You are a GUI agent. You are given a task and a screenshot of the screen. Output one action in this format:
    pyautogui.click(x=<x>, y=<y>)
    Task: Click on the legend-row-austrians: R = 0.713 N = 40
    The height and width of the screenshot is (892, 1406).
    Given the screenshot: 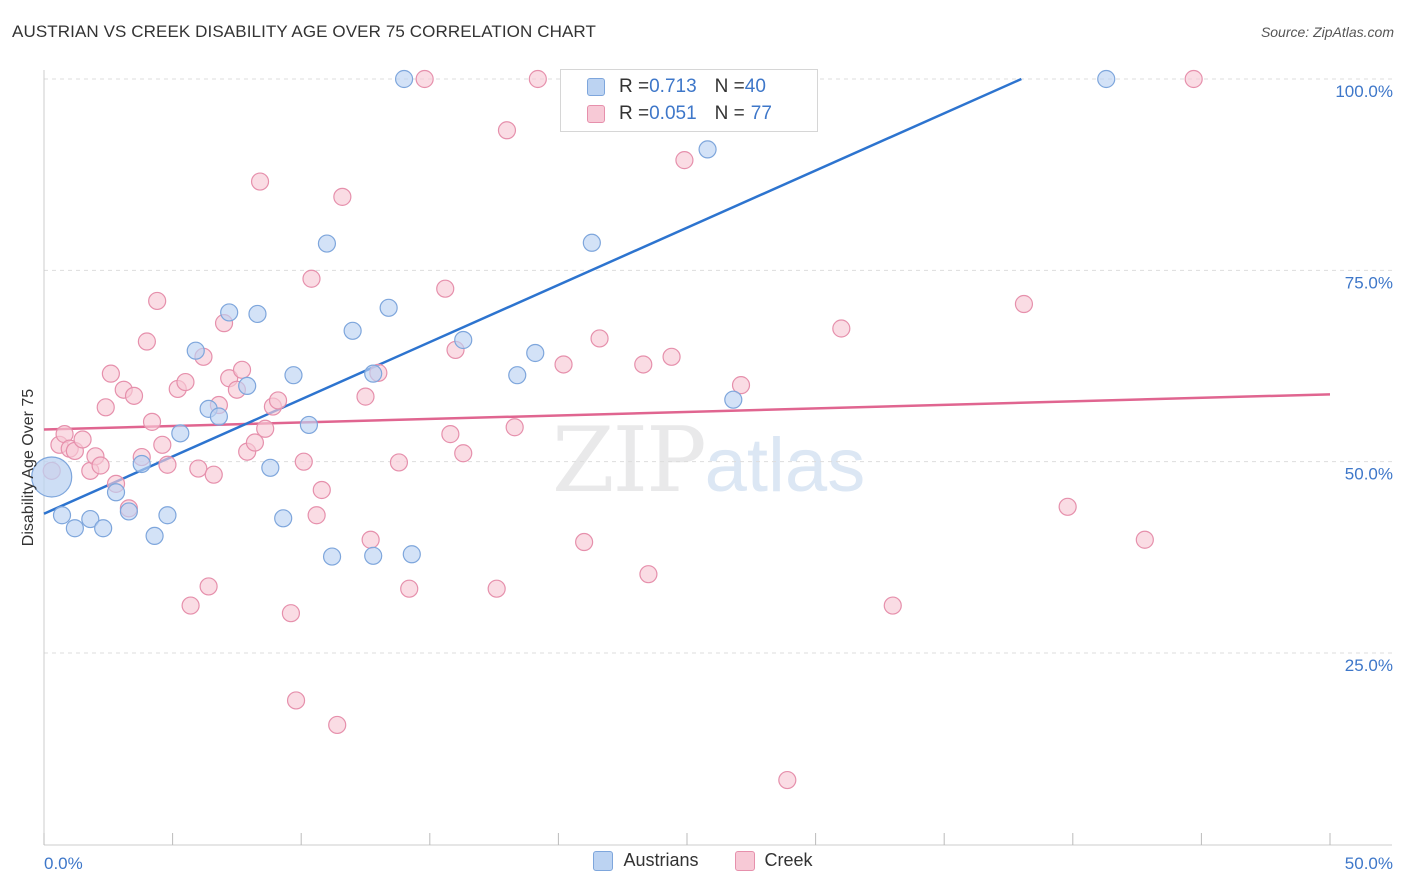 What is the action you would take?
    pyautogui.click(x=676, y=87)
    